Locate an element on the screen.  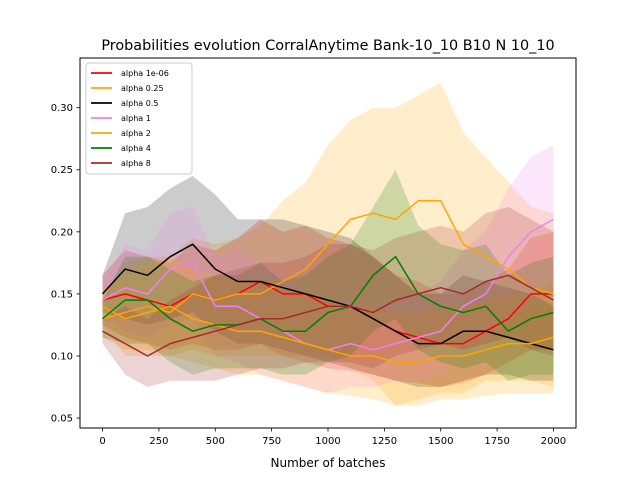
x-tick-label: 2000 is located at coordinates (553, 441).